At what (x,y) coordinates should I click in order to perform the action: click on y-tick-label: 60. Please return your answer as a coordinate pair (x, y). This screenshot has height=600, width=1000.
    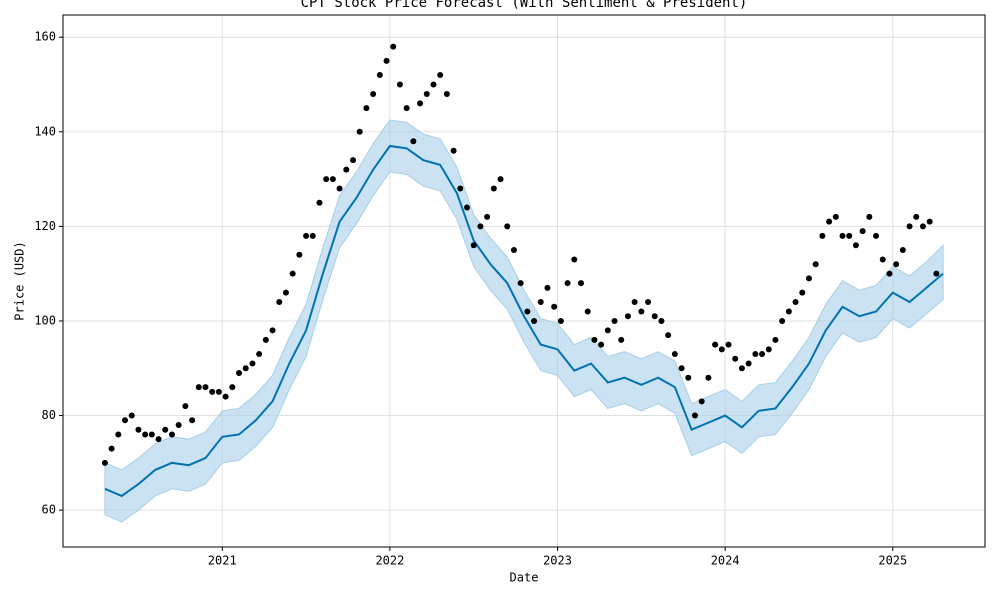
    Looking at the image, I should click on (49, 510).